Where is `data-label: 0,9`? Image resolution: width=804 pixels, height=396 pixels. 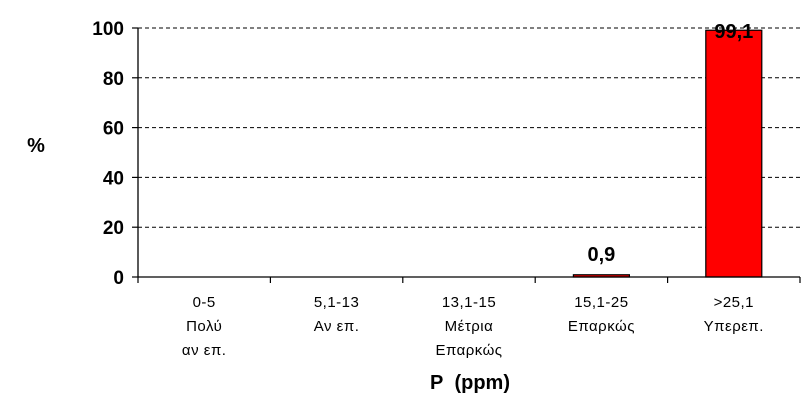
data-label: 0,9 is located at coordinates (601, 255).